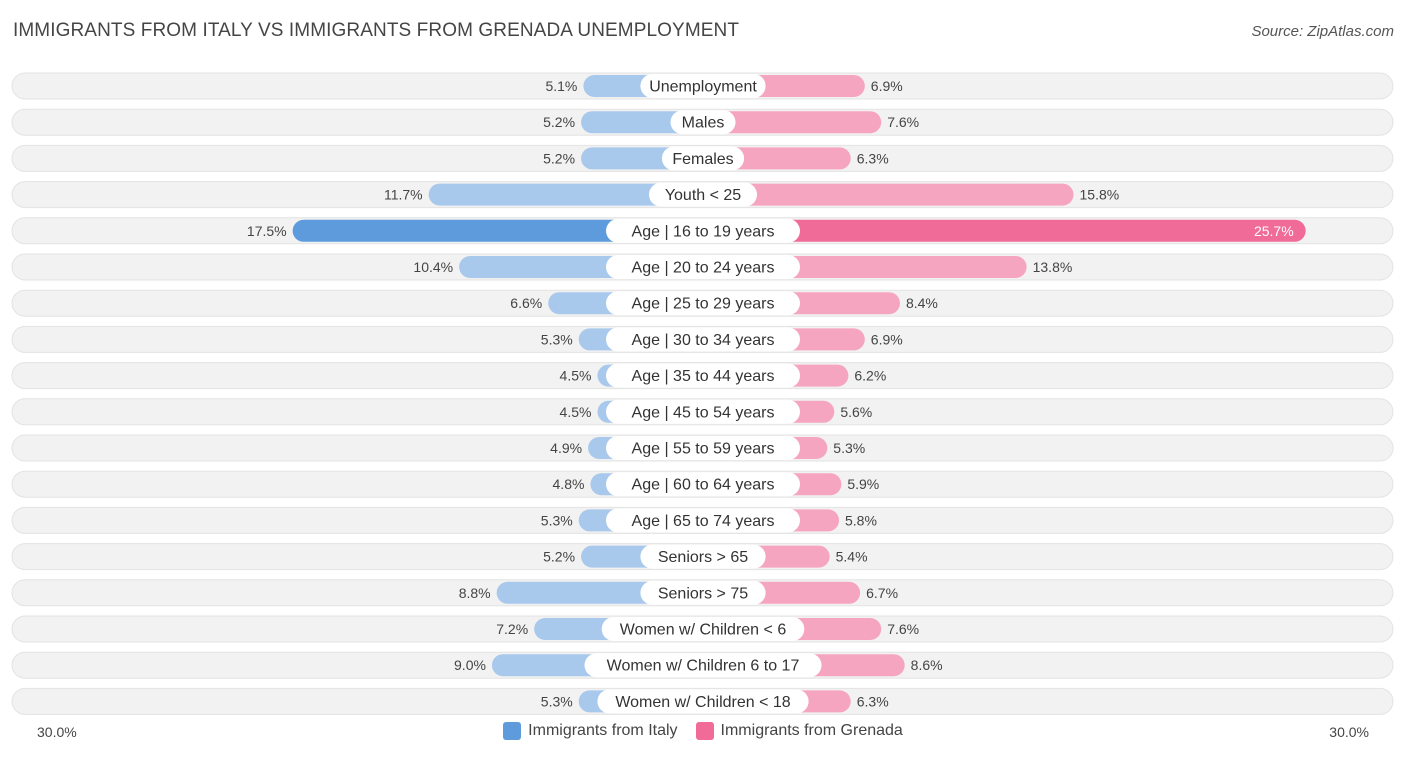  Describe the element at coordinates (1053, 267) in the screenshot. I see `value-label-grenada: 13.8%` at that location.